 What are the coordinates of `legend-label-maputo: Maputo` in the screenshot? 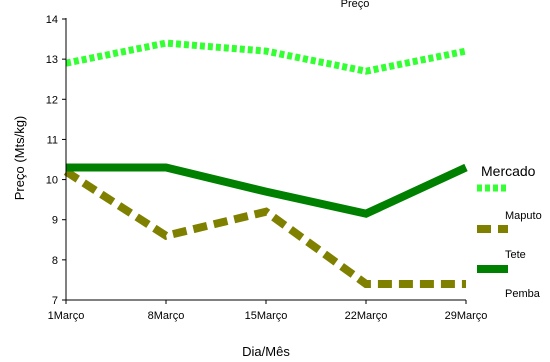 It's located at (523, 216).